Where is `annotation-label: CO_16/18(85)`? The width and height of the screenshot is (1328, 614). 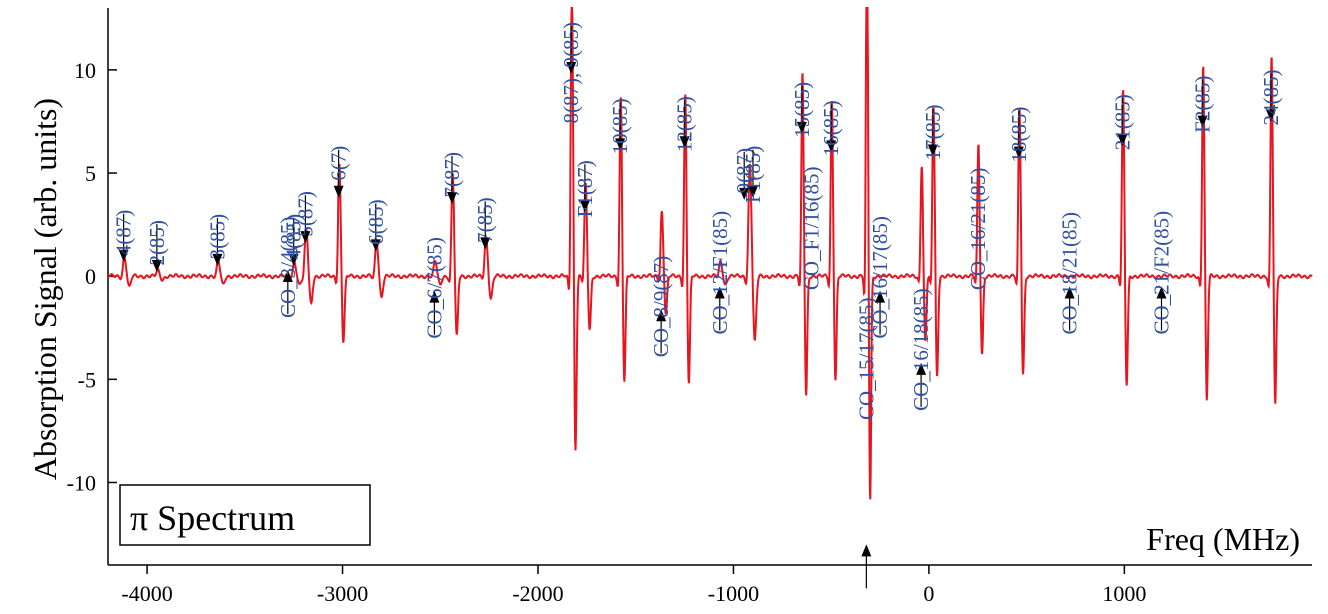
annotation-label: CO_16/18(85) is located at coordinates (921, 349).